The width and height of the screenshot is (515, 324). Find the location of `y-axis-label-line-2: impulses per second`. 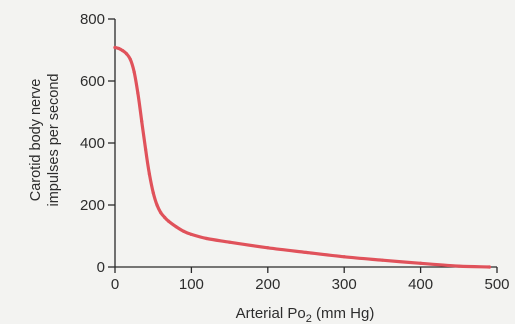

y-axis-label-line-2: impulses per second is located at coordinates (54, 140).